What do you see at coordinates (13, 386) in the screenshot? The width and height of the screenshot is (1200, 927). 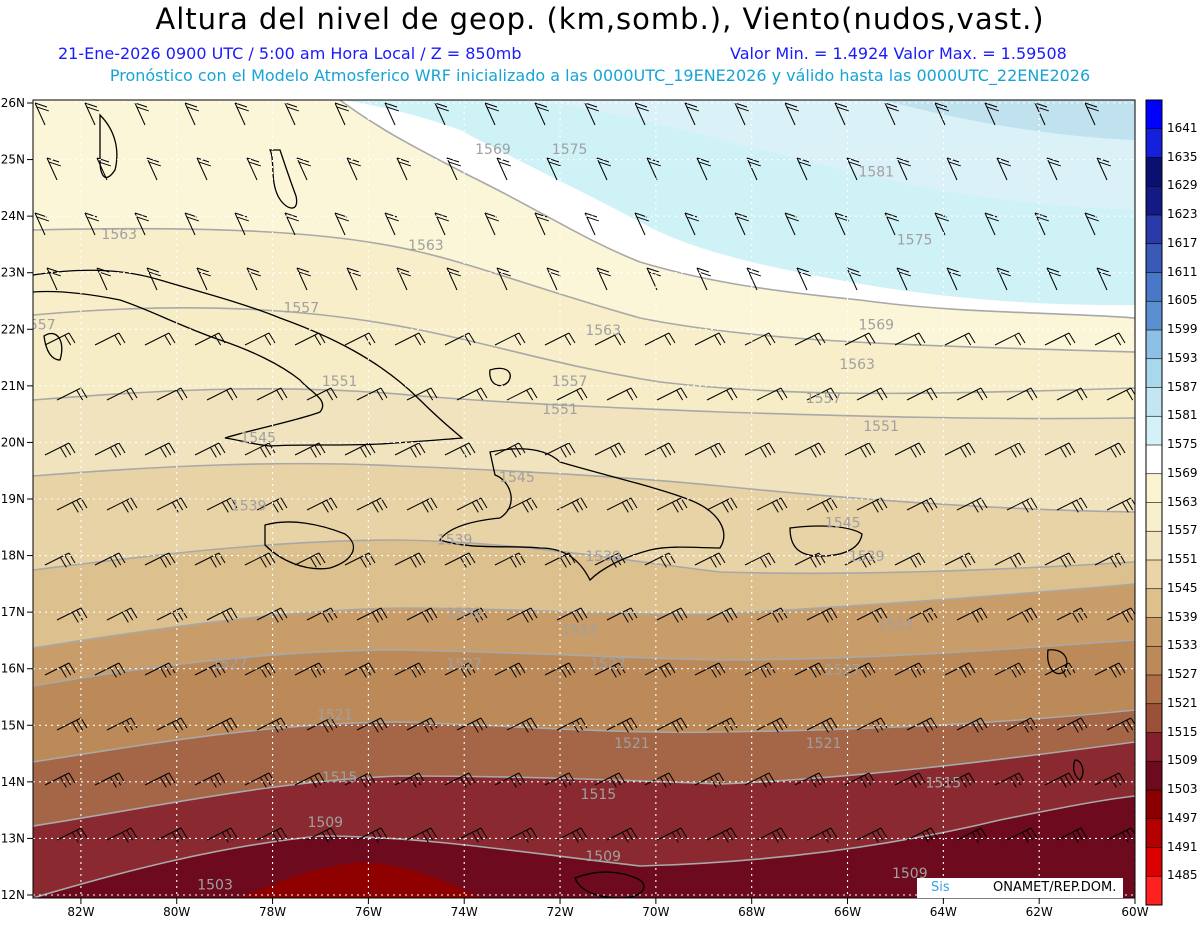 I see `lat-label: 21N` at bounding box center [13, 386].